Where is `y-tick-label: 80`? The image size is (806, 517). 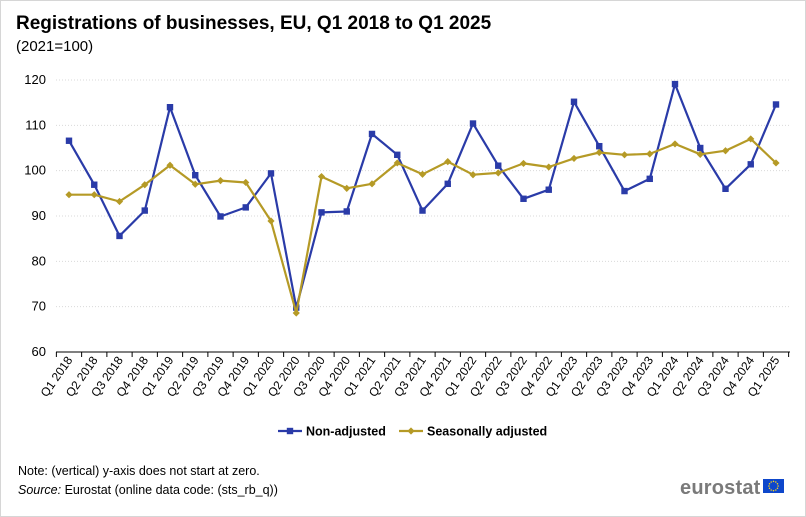
y-tick-label: 80 is located at coordinates (39, 260).